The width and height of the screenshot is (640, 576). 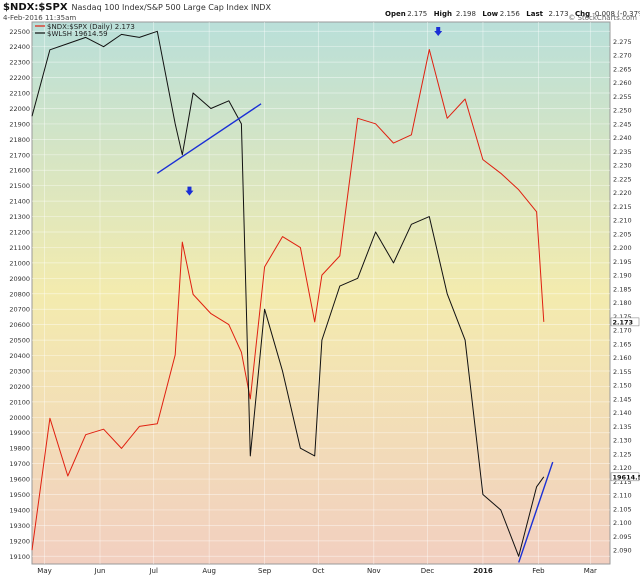 I want to click on left-tick-label: 21400, so click(x=19, y=202).